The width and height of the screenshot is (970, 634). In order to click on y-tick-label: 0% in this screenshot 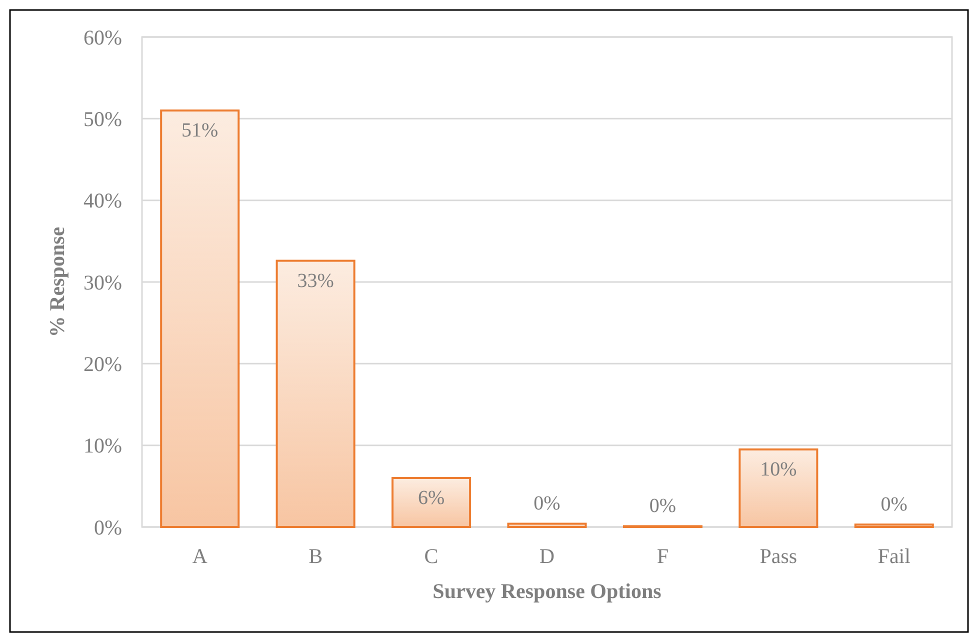, I will do `click(108, 527)`.